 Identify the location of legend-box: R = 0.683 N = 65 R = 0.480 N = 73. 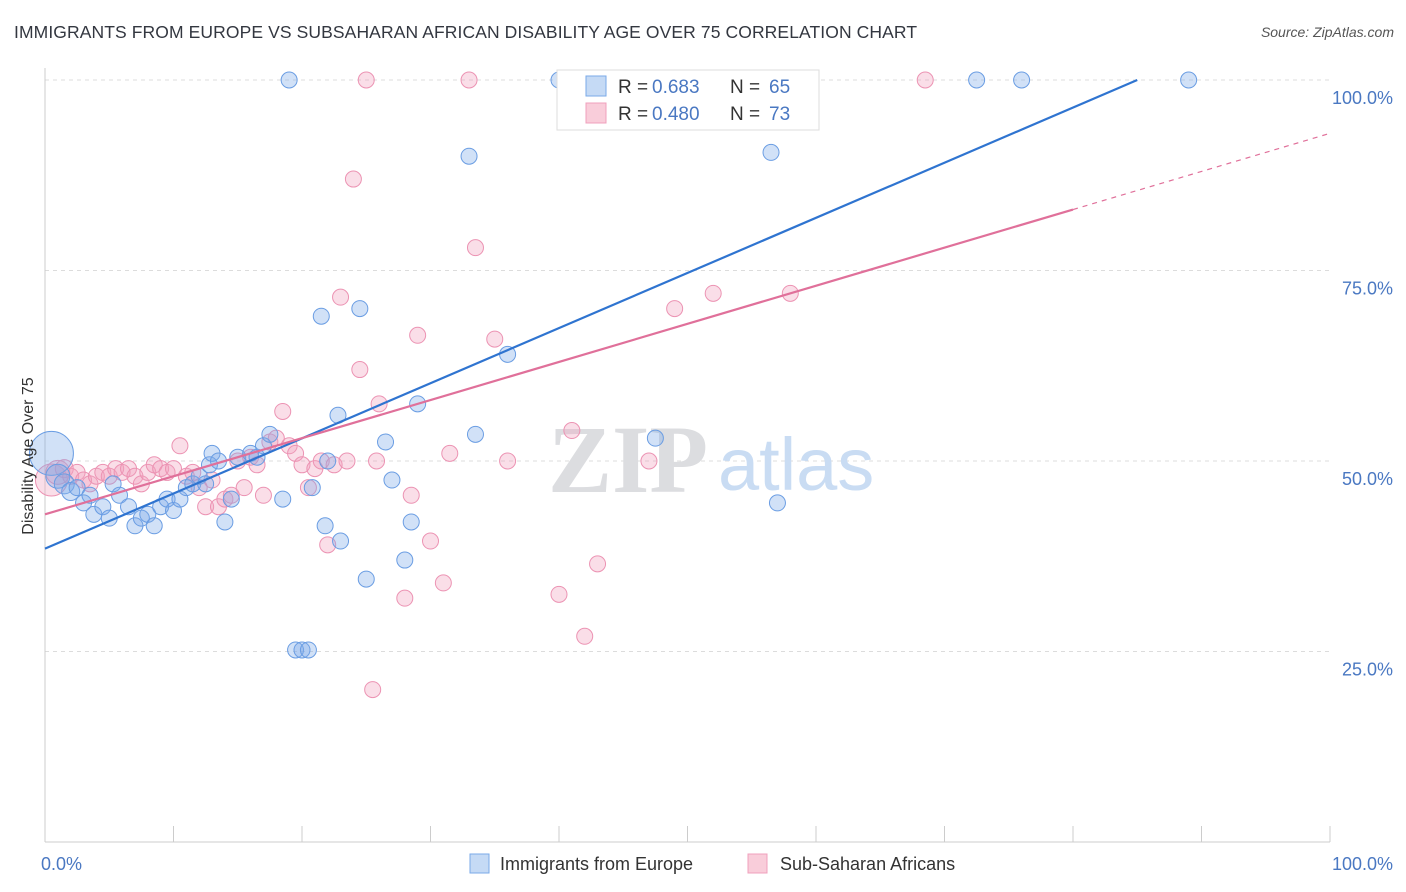
(688, 100).